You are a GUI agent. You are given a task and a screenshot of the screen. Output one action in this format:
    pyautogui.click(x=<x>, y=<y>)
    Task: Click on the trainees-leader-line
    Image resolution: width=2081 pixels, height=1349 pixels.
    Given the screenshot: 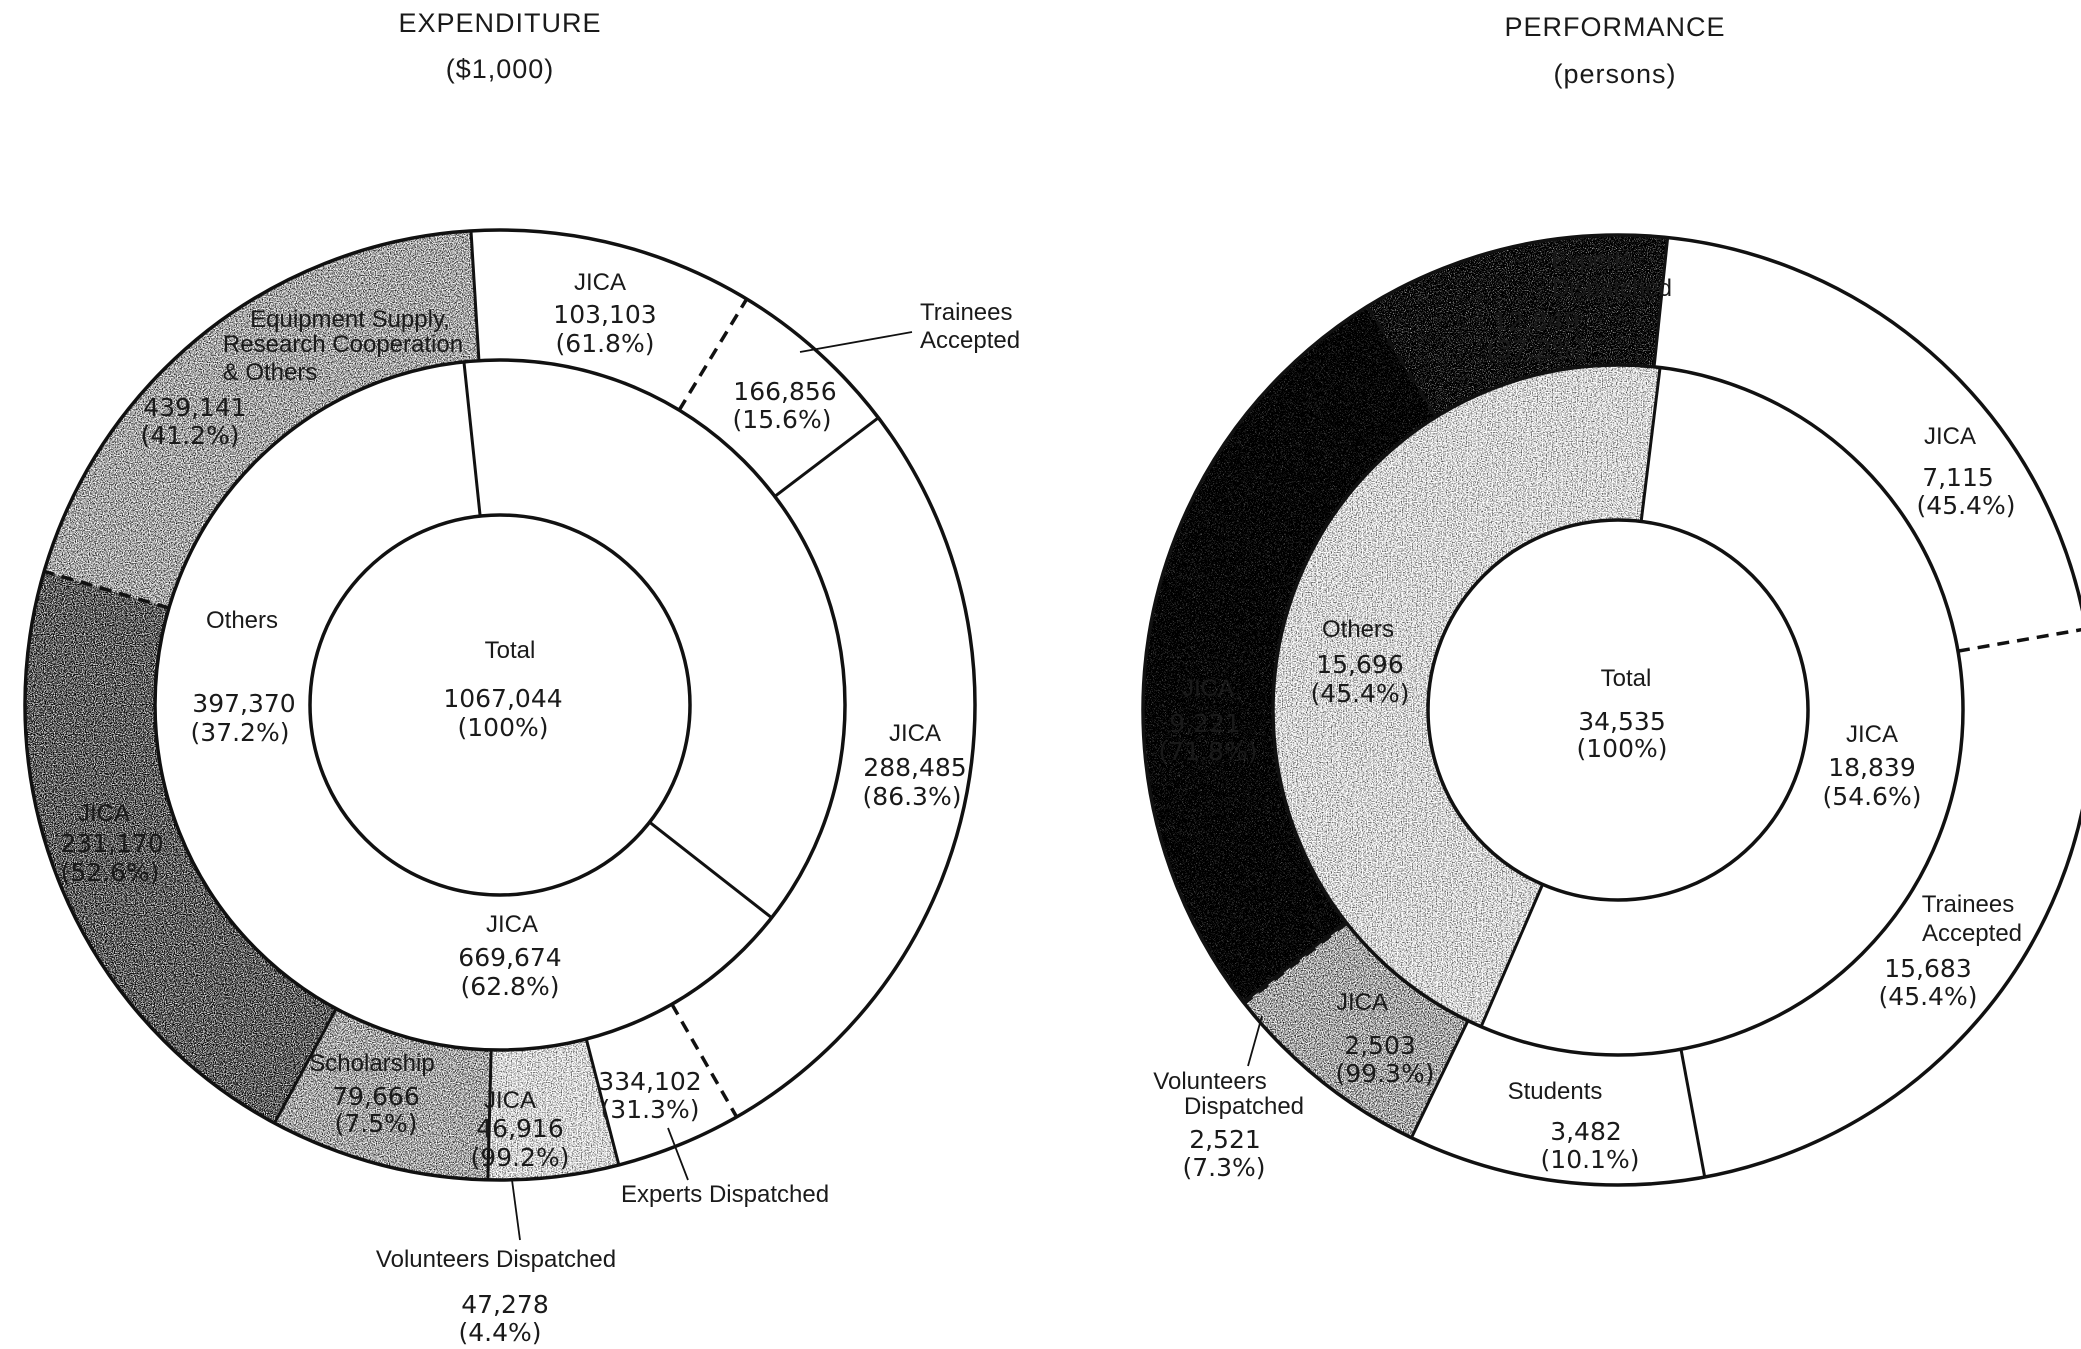 What is the action you would take?
    pyautogui.click(x=856, y=342)
    